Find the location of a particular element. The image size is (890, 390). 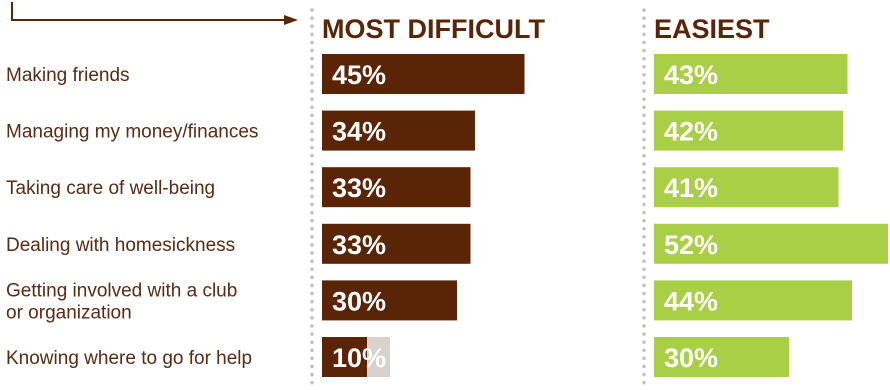

category-label-line: Managing my money/finances is located at coordinates (132, 132).